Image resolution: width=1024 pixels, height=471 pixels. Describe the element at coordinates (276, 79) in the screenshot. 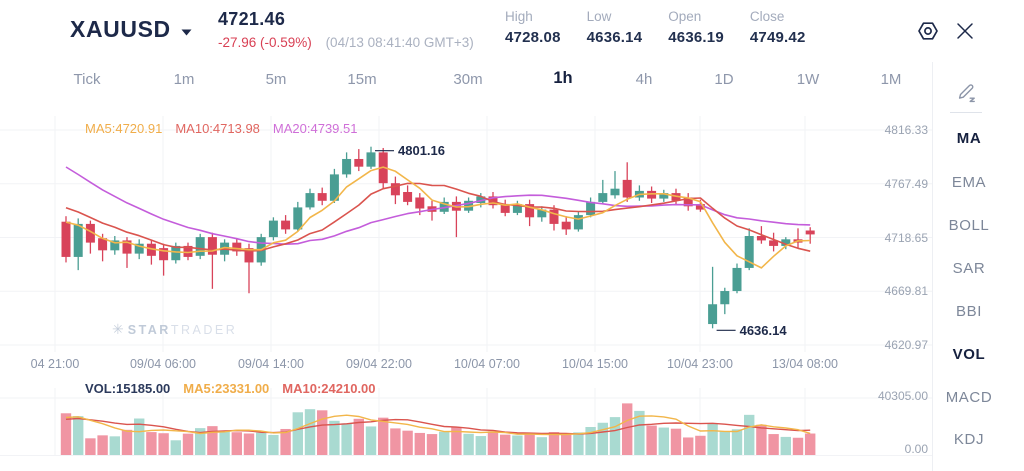

I see `tab-5m: 5m` at that location.